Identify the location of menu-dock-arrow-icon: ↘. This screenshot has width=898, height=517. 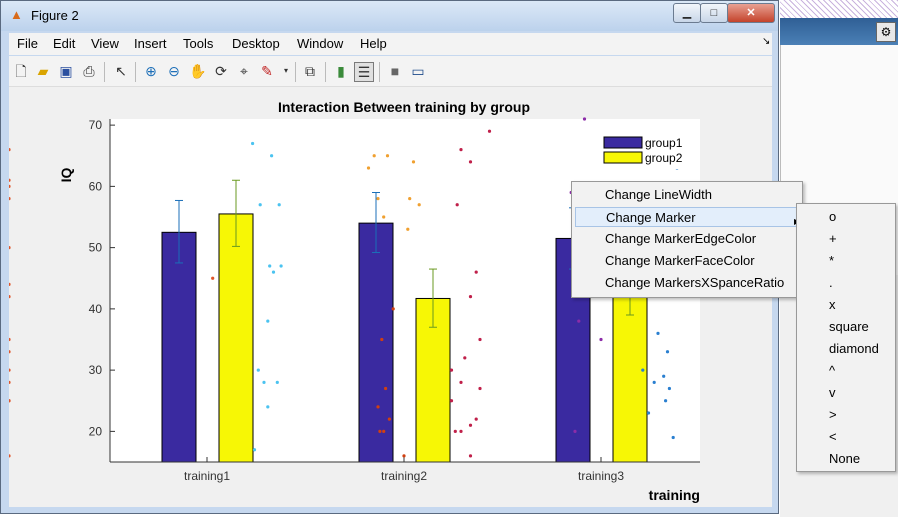
(766, 41).